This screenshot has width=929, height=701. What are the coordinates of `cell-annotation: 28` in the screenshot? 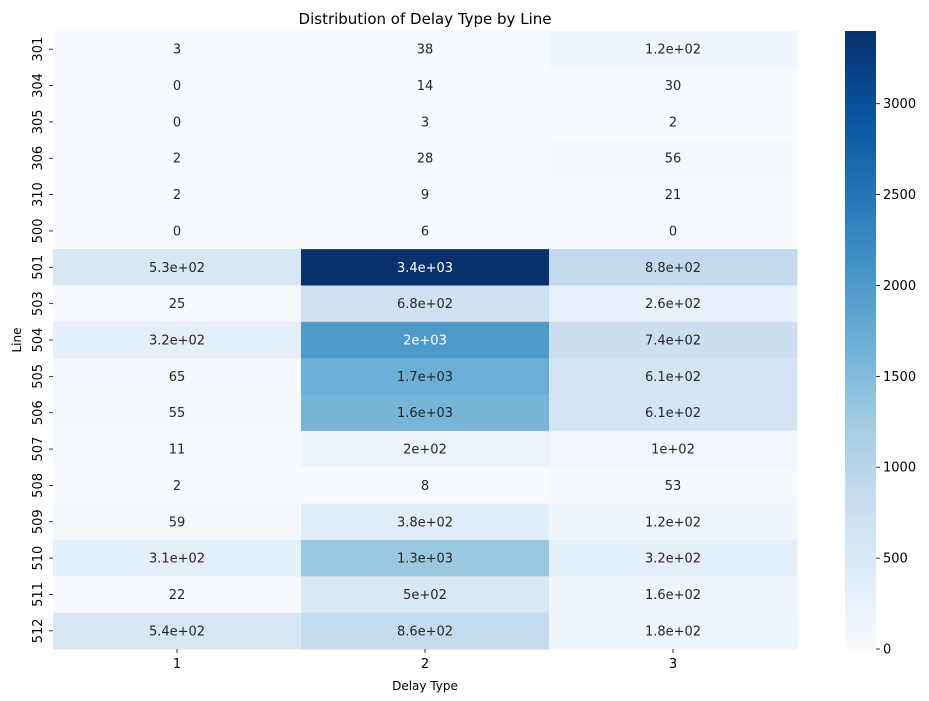 It's located at (425, 159).